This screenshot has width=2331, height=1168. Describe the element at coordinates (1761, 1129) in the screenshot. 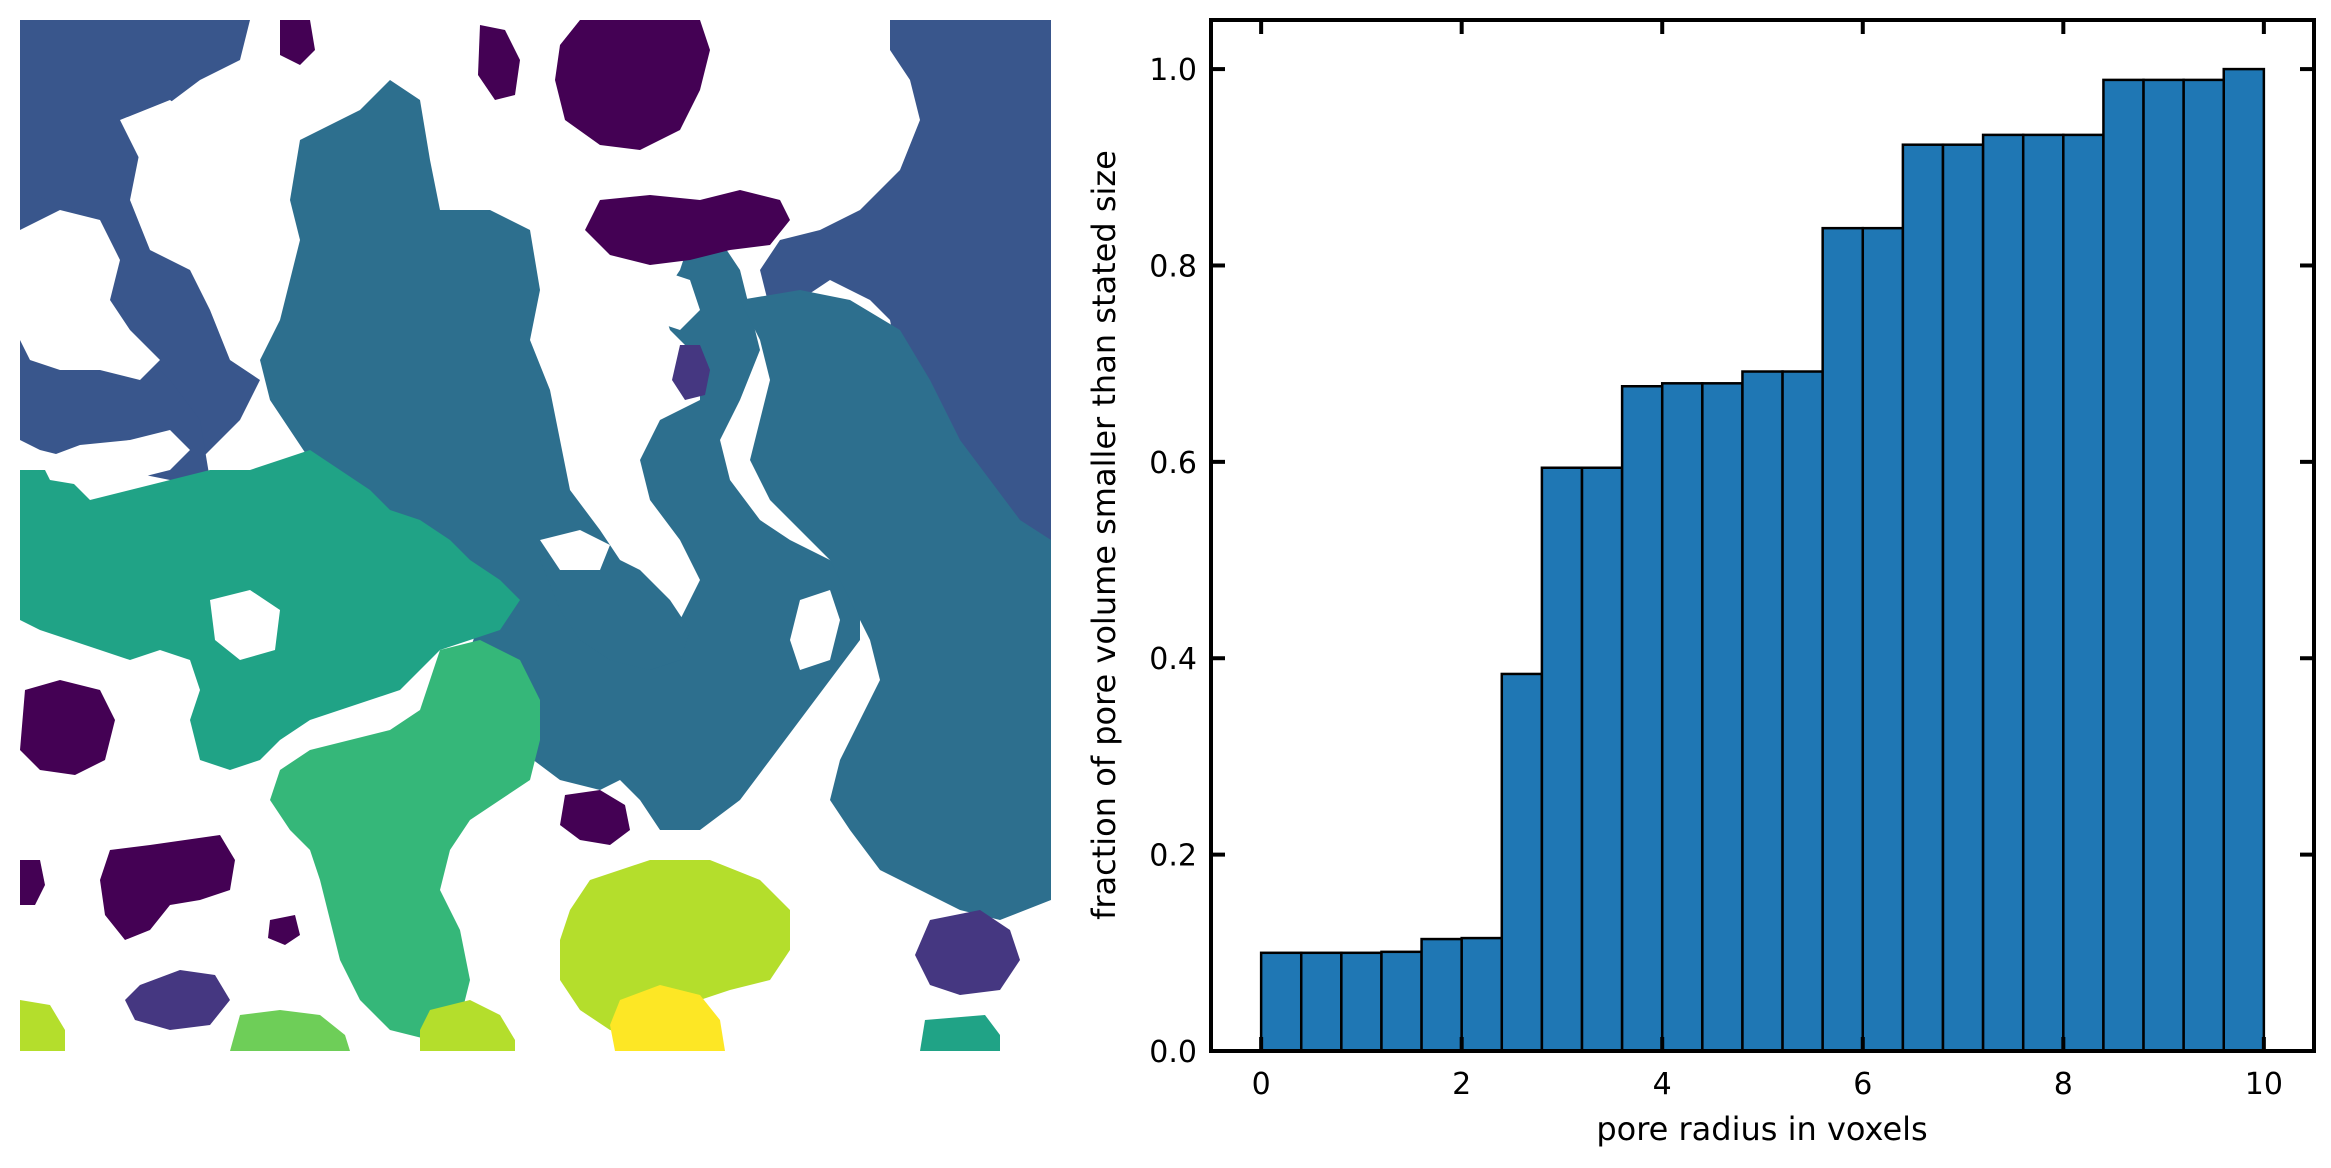

I see `x-axis-label: pore radius in voxels` at that location.